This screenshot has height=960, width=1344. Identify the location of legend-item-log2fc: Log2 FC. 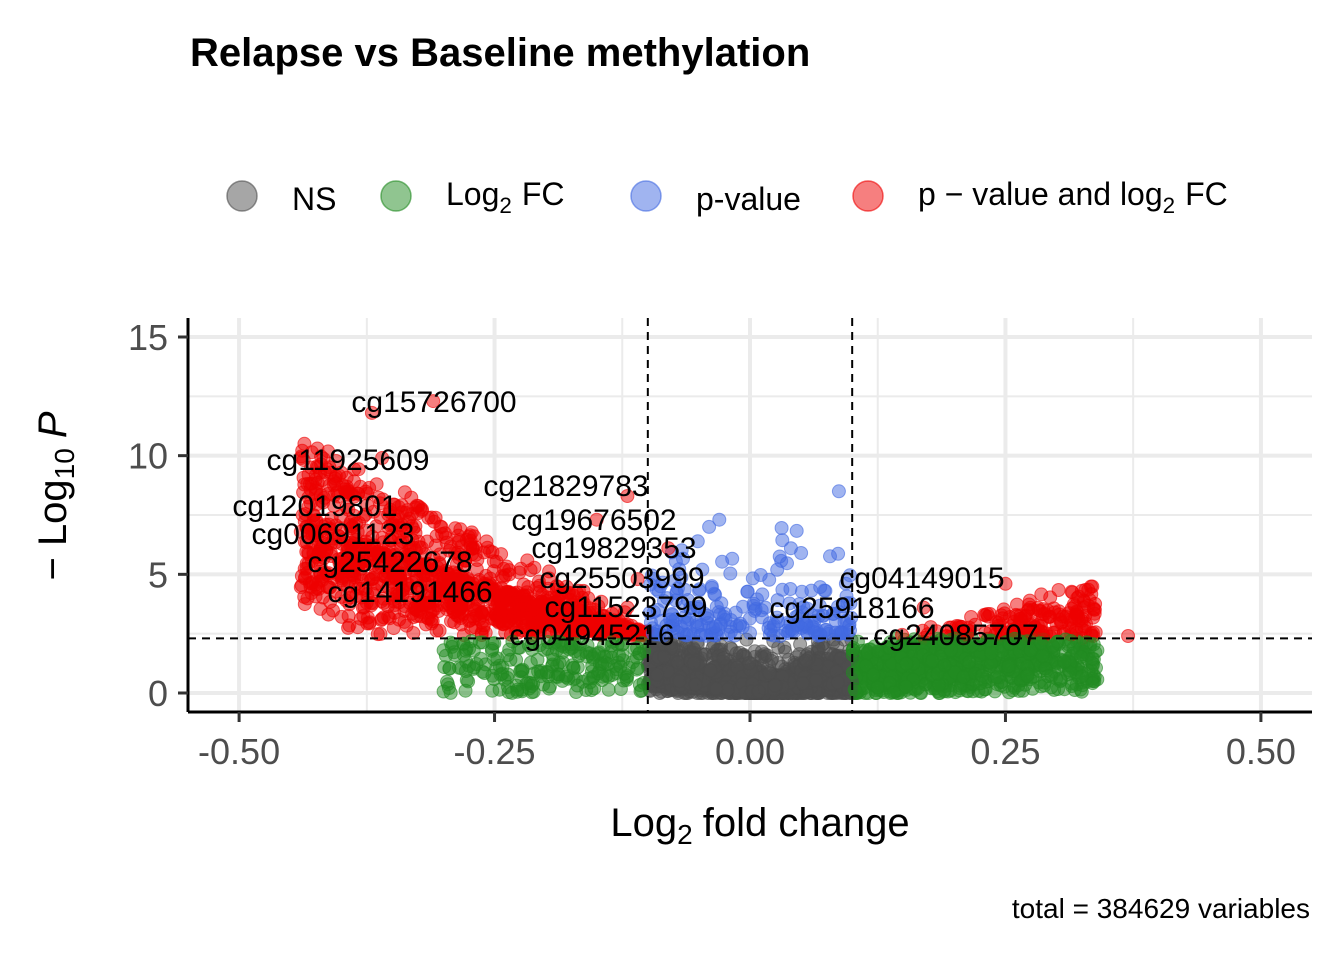
(472, 197).